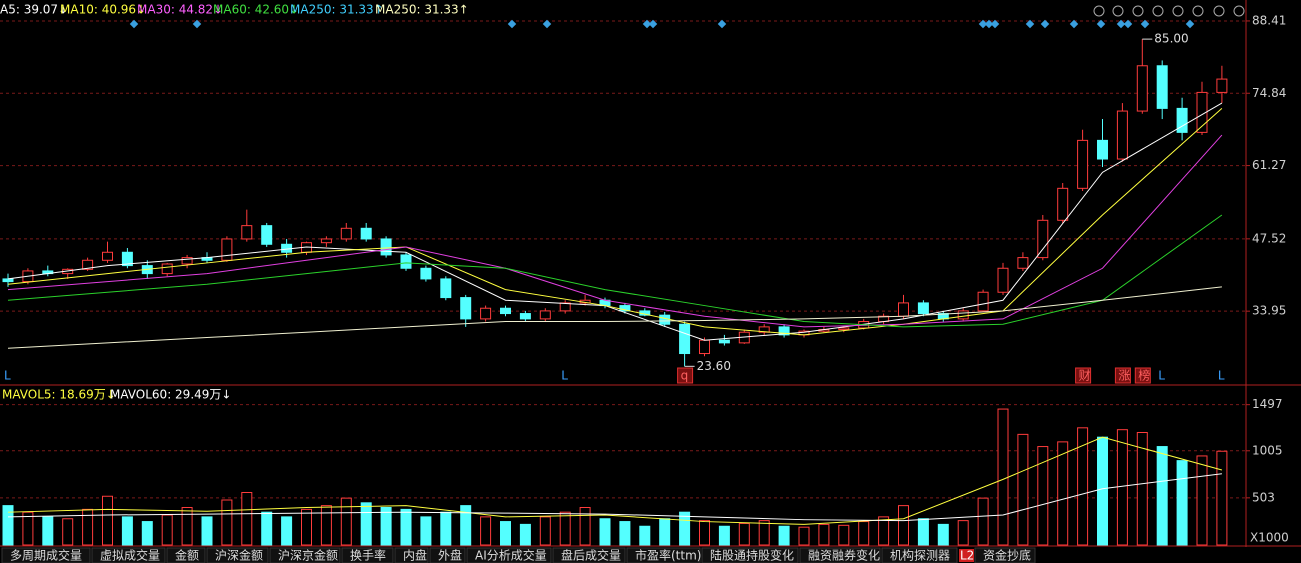  What do you see at coordinates (308, 555) in the screenshot?
I see `tab-label: 沪深京金额` at bounding box center [308, 555].